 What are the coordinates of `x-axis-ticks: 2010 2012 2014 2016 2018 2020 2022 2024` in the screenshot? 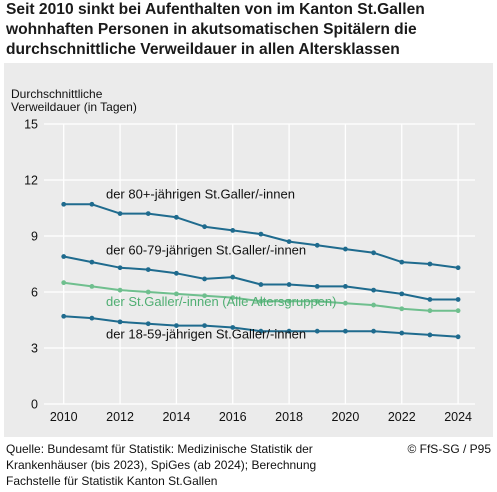 It's located at (261, 417).